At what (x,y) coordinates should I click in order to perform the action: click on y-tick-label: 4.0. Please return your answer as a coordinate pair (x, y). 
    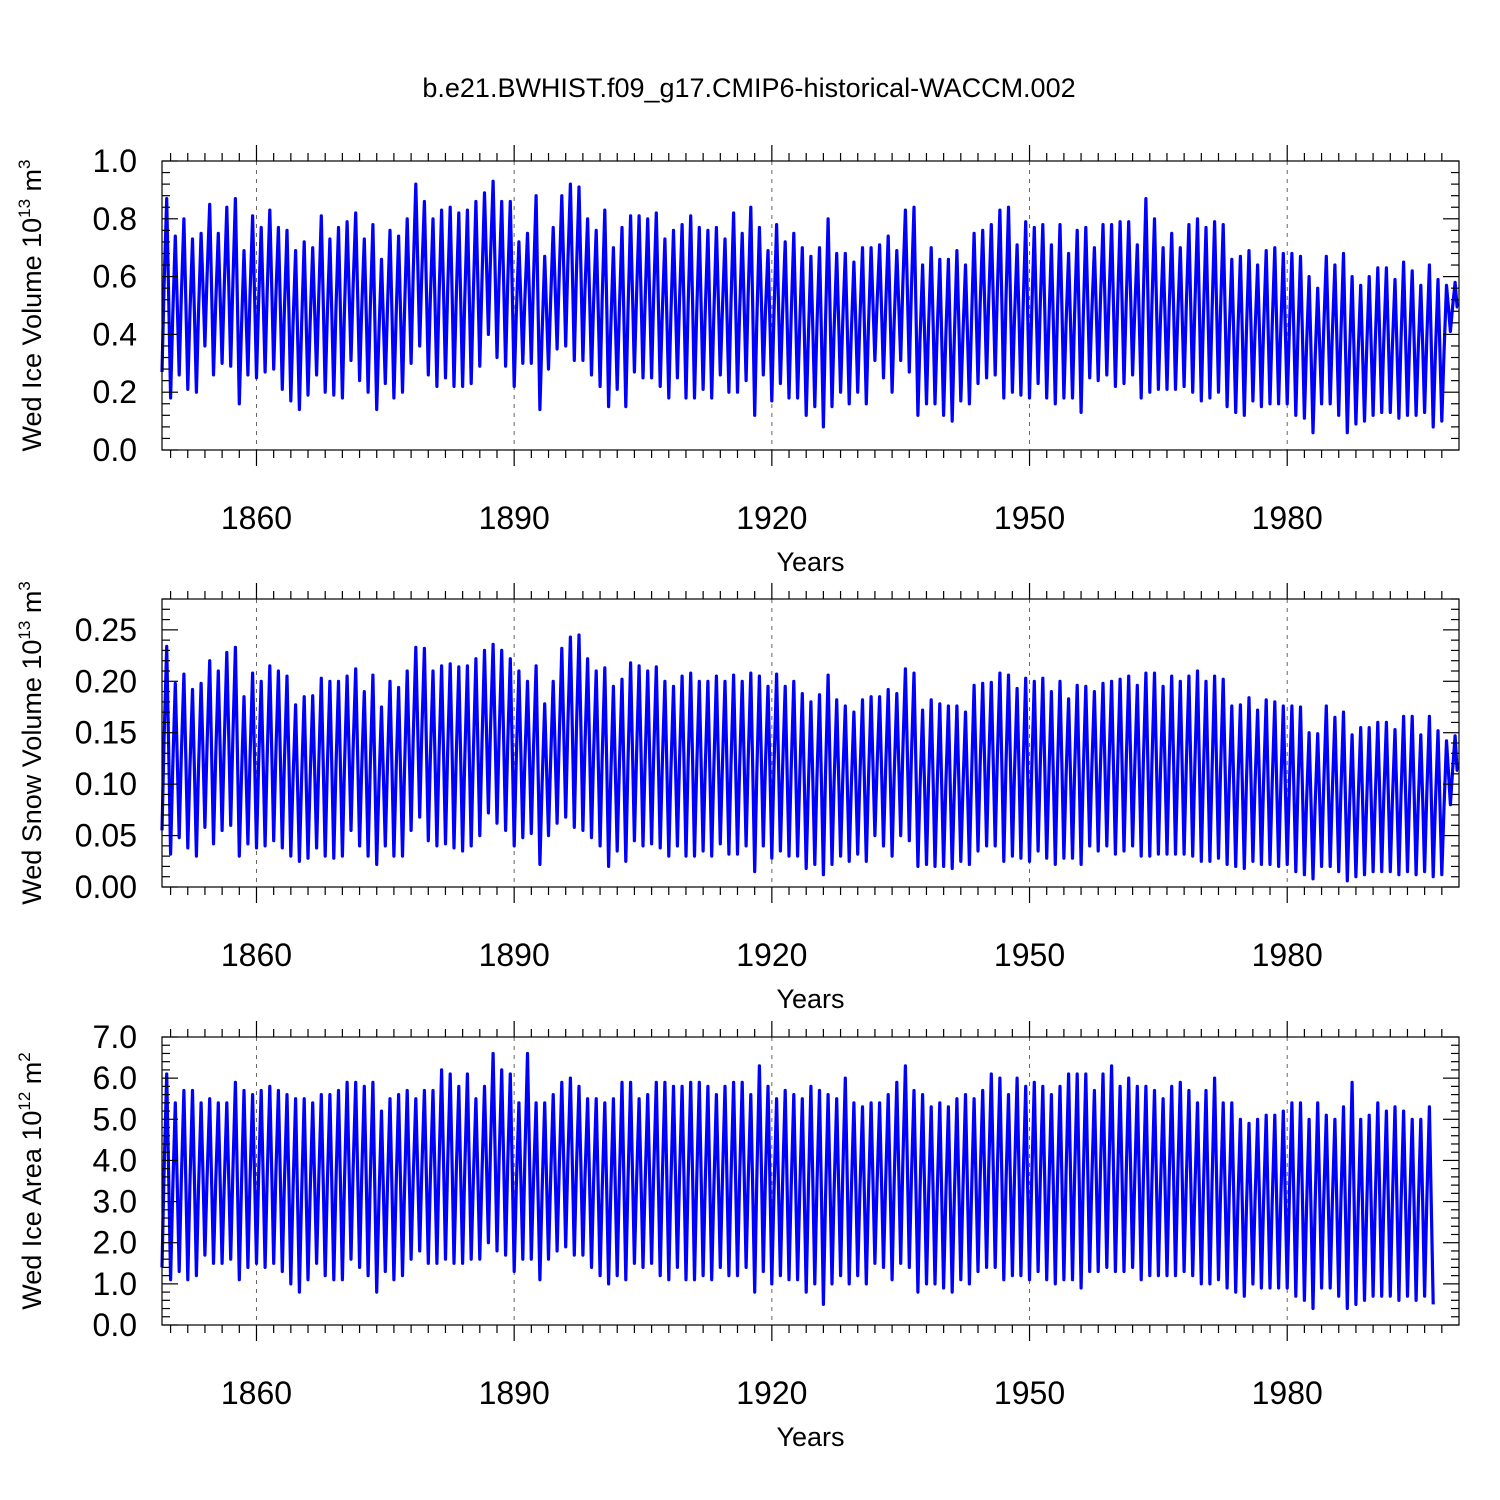
    Looking at the image, I should click on (115, 1160).